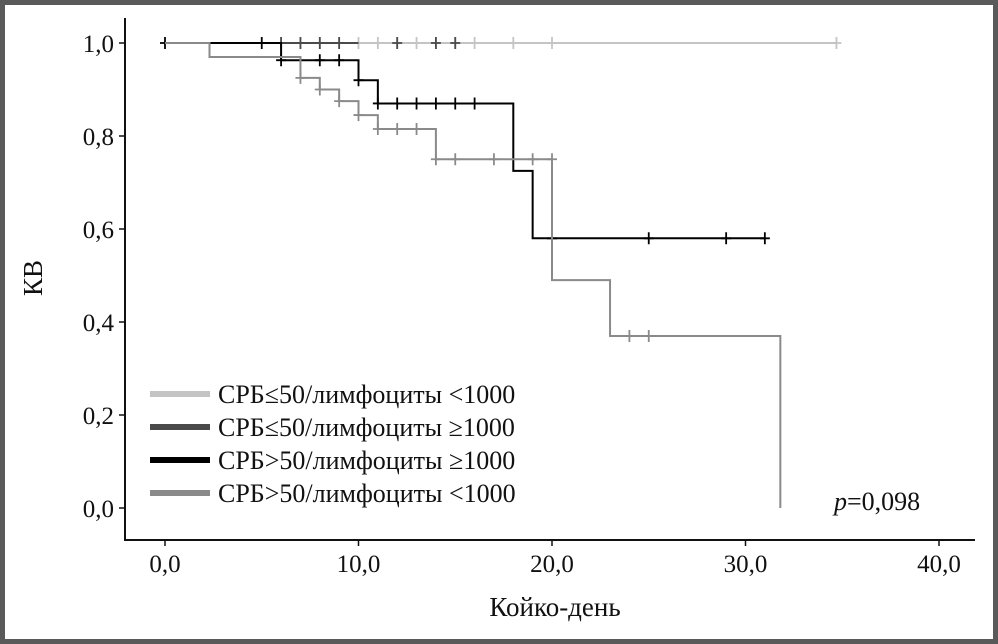 The width and height of the screenshot is (998, 644). Describe the element at coordinates (883, 501) in the screenshot. I see `p-value-text: =0,098` at that location.